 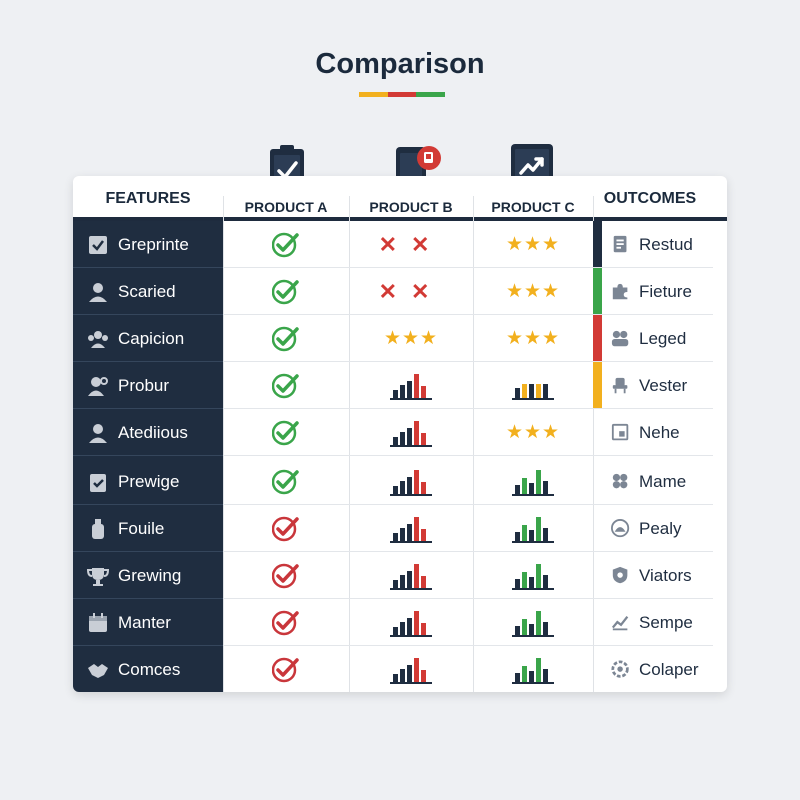 What do you see at coordinates (144, 385) in the screenshot?
I see `feature-label: Probur` at bounding box center [144, 385].